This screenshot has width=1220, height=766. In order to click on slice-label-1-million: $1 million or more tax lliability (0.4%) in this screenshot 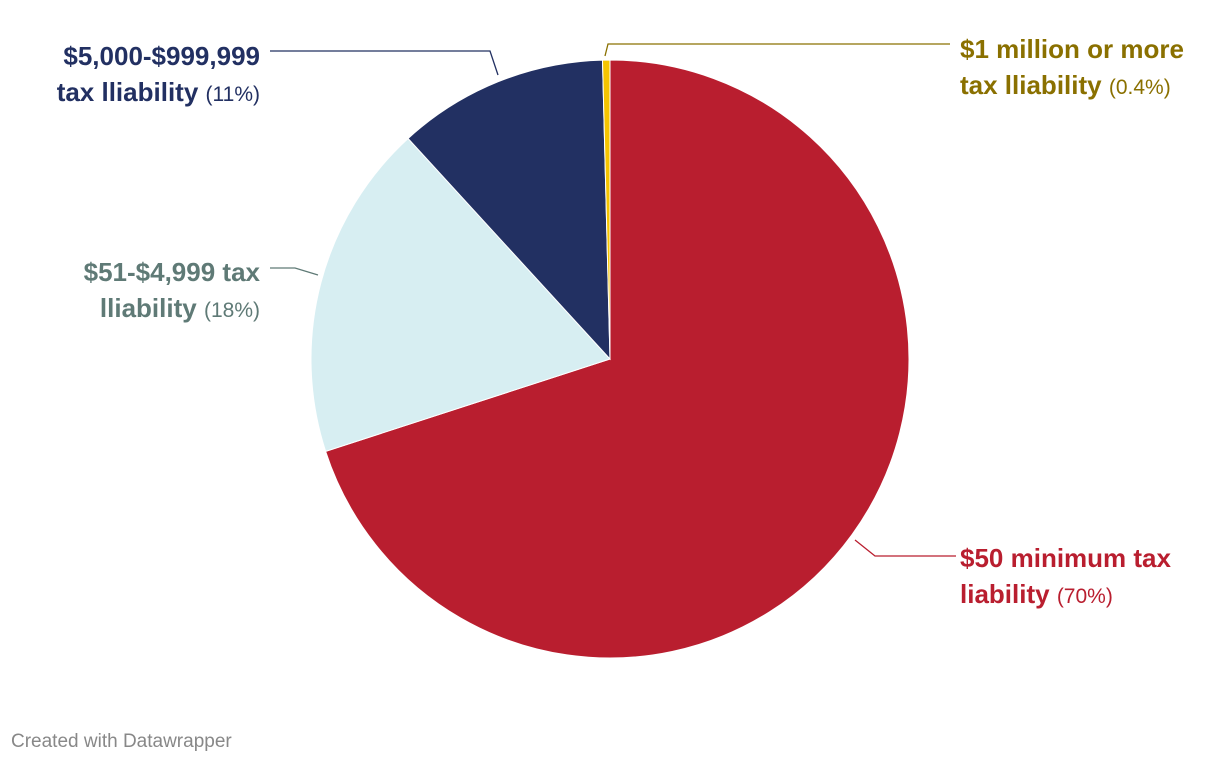, I will do `click(1087, 68)`.